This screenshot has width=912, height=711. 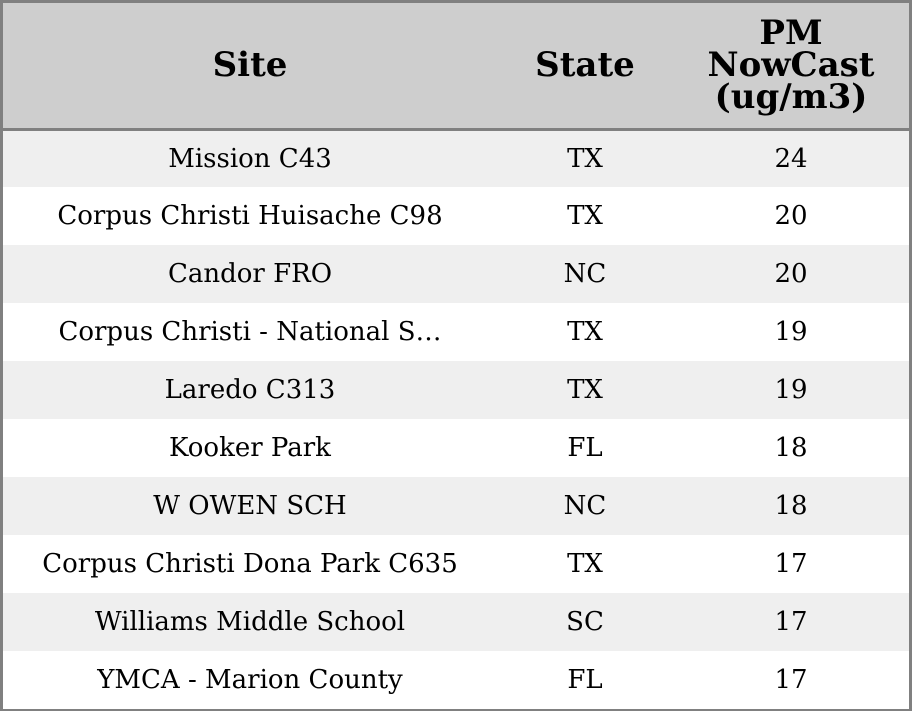 What do you see at coordinates (585, 622) in the screenshot?
I see `cell-state: SC` at bounding box center [585, 622].